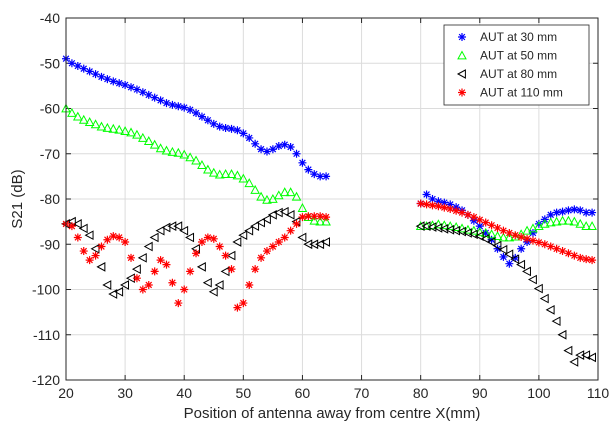  I want to click on legend-label: AUT at 50 mm, so click(518, 56).